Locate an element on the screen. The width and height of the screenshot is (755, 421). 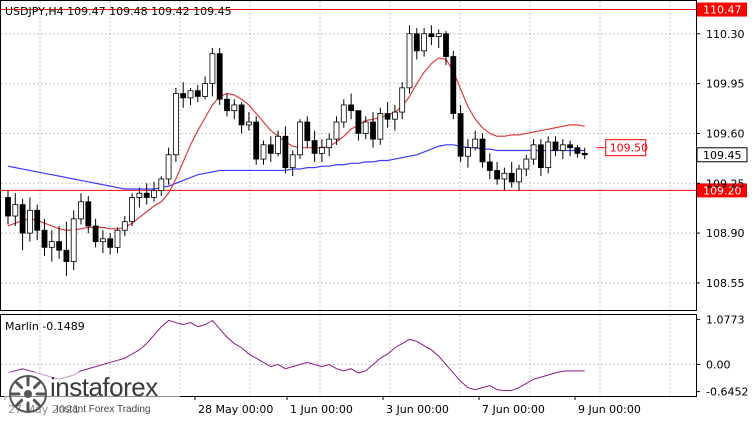
chart-header: USDJPY,H4 109.47 109.48 109.42 109.45 is located at coordinates (118, 11).